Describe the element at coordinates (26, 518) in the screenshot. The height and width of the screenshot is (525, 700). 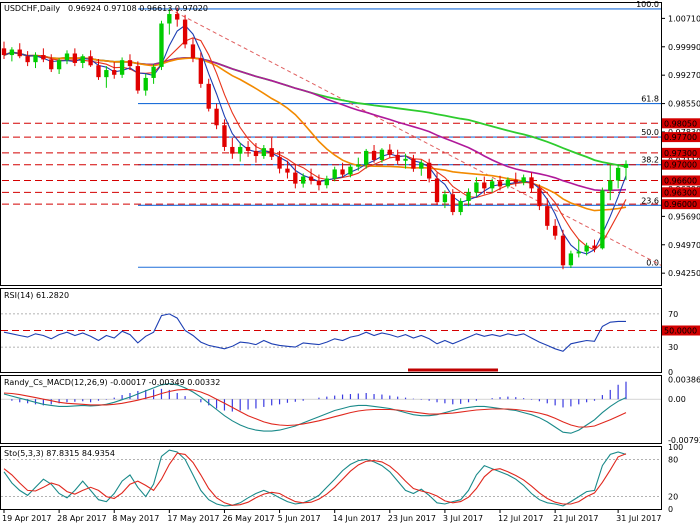
I see `x-tick-label: 19 Apr 2017` at that location.